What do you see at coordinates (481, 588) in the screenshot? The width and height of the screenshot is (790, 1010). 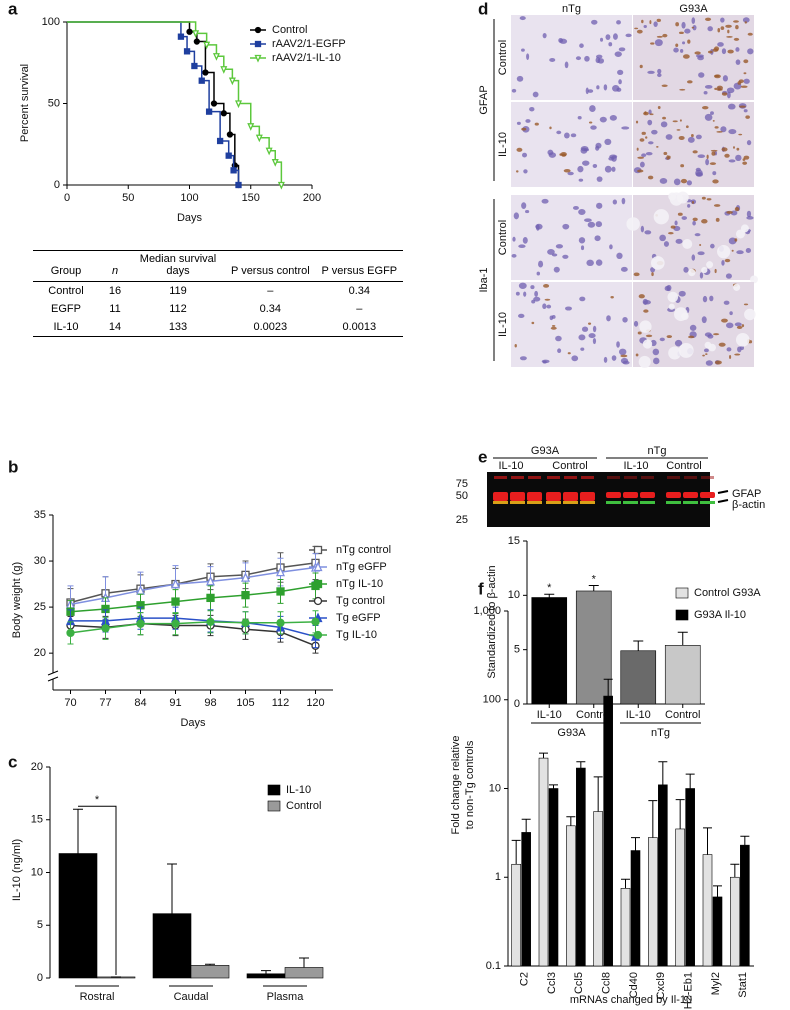 I see `panel-label: f` at bounding box center [481, 588].